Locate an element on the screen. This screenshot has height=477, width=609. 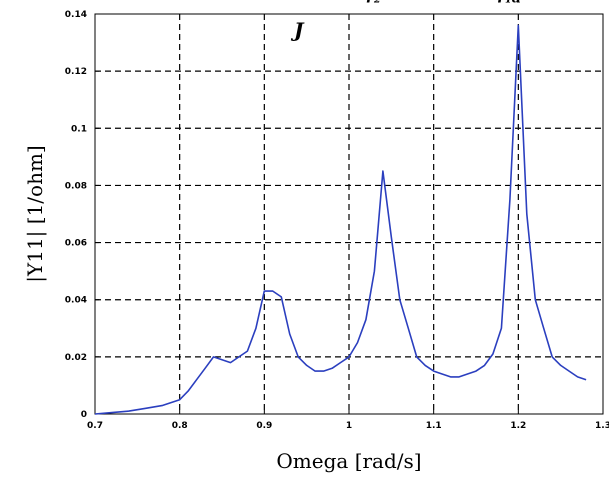
annotation-label: J is located at coordinates (297, 30).